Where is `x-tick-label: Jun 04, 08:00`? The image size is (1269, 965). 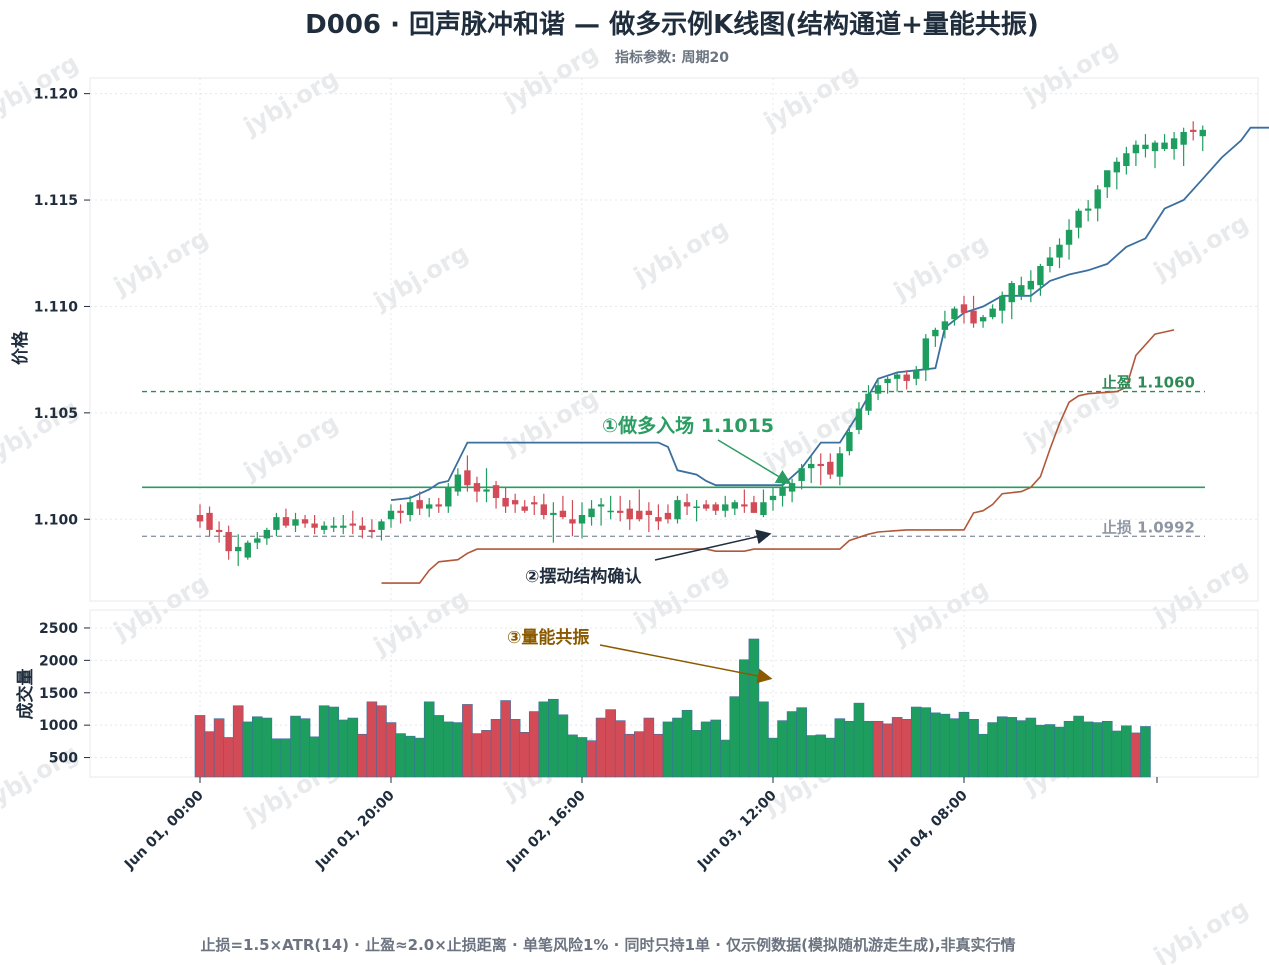
x-tick-label: Jun 04, 08:00 is located at coordinates (928, 830).